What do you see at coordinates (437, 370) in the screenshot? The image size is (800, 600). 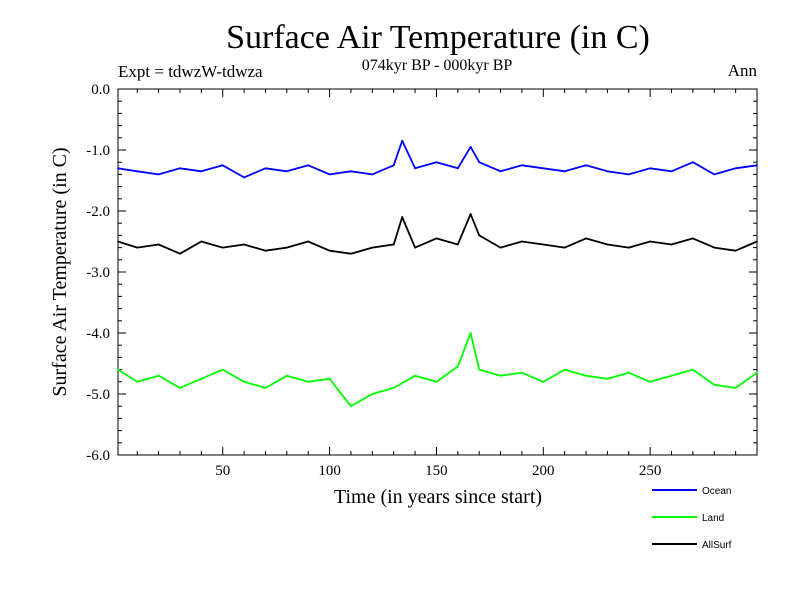 I see `series-line-land` at bounding box center [437, 370].